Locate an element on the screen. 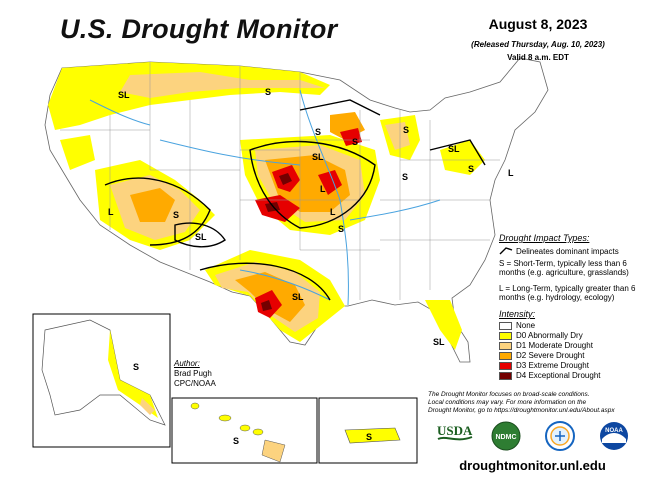 Image resolution: width=650 pixels, height=485 pixels. author-org: CPC/NOAA is located at coordinates (195, 383).